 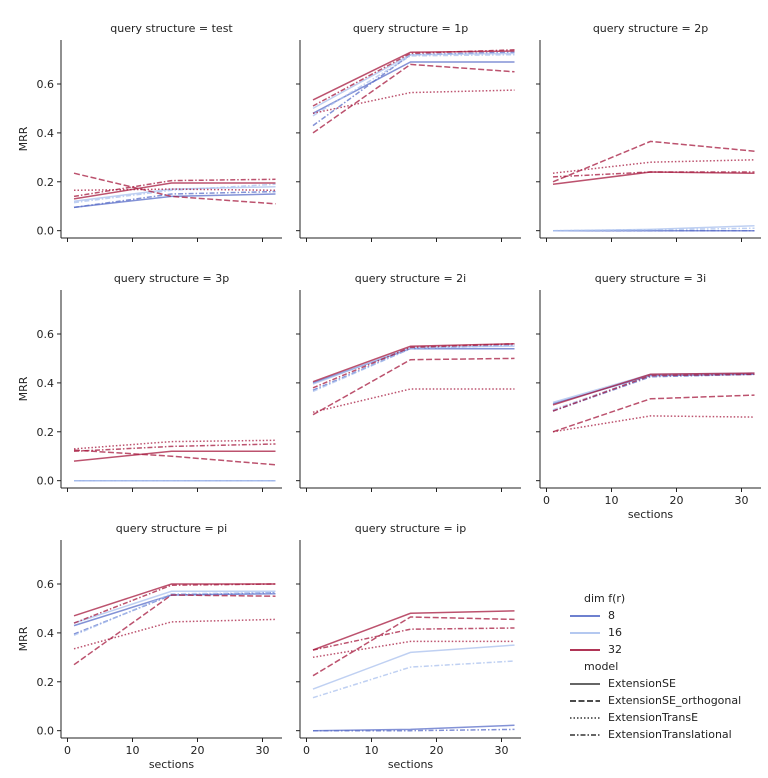 I want to click on facet-panel: query structure = 2i, so click(x=408, y=382).